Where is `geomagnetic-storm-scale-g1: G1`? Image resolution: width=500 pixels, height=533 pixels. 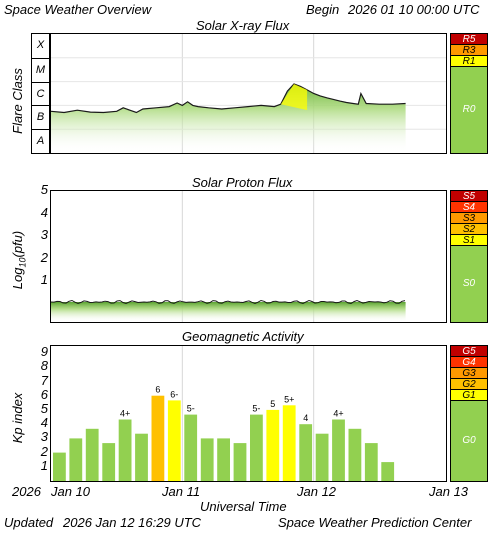
geomagnetic-storm-scale-g1: G1 is located at coordinates (469, 395).